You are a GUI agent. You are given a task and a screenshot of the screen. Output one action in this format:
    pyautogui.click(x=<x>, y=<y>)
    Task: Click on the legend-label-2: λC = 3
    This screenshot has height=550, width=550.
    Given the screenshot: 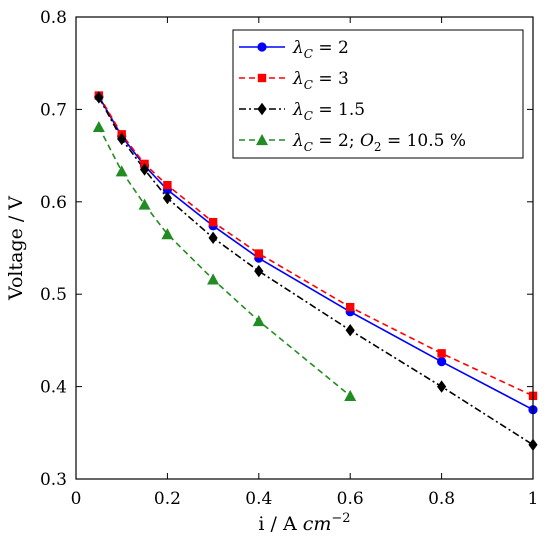 What is the action you would take?
    pyautogui.click(x=320, y=80)
    